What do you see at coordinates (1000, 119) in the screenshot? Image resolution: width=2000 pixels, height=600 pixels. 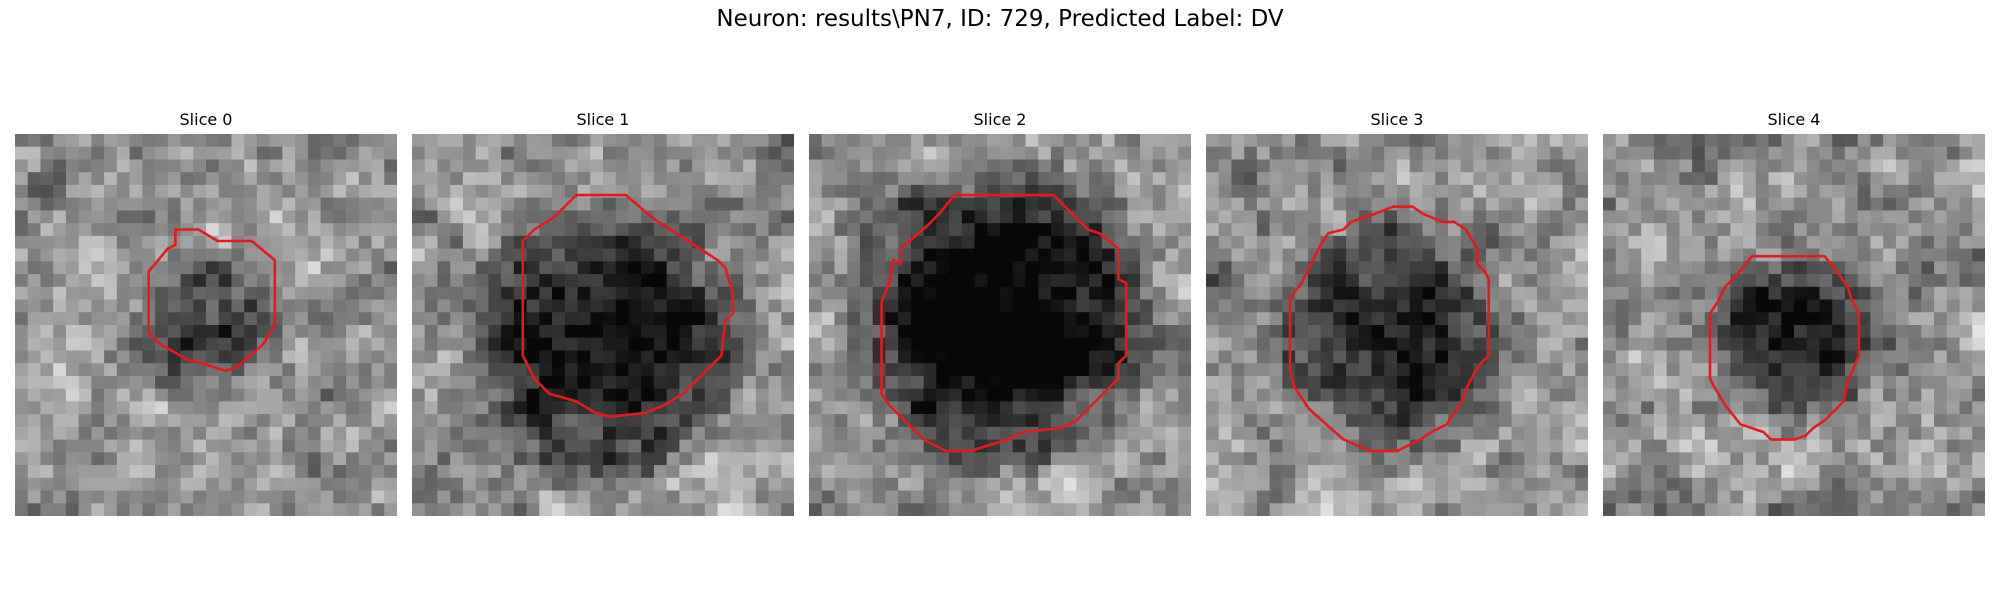 I see `slice-2-title: Slice 2` at bounding box center [1000, 119].